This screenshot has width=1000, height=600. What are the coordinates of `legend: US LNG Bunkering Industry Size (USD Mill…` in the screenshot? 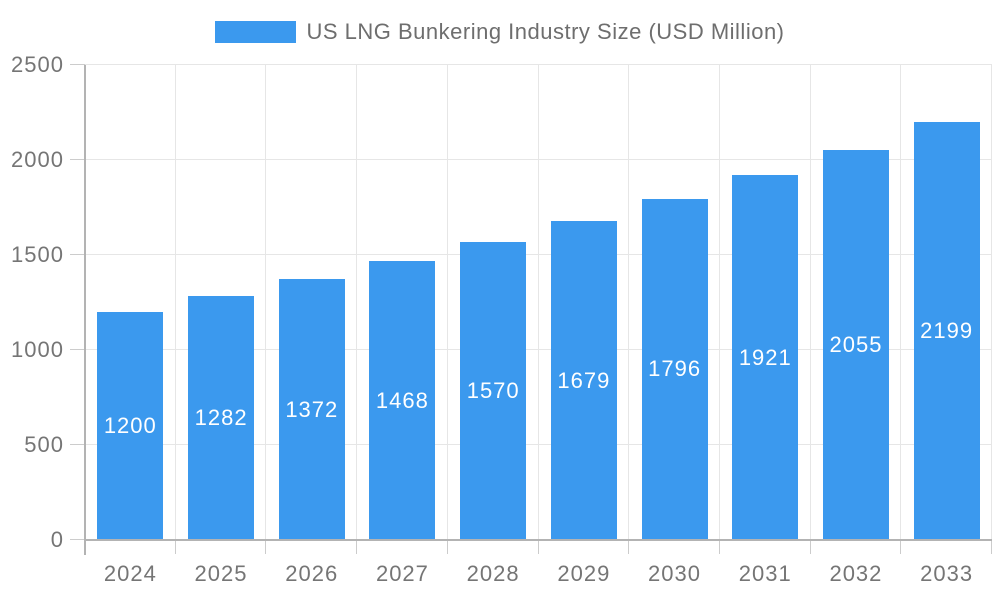 It's located at (500, 32).